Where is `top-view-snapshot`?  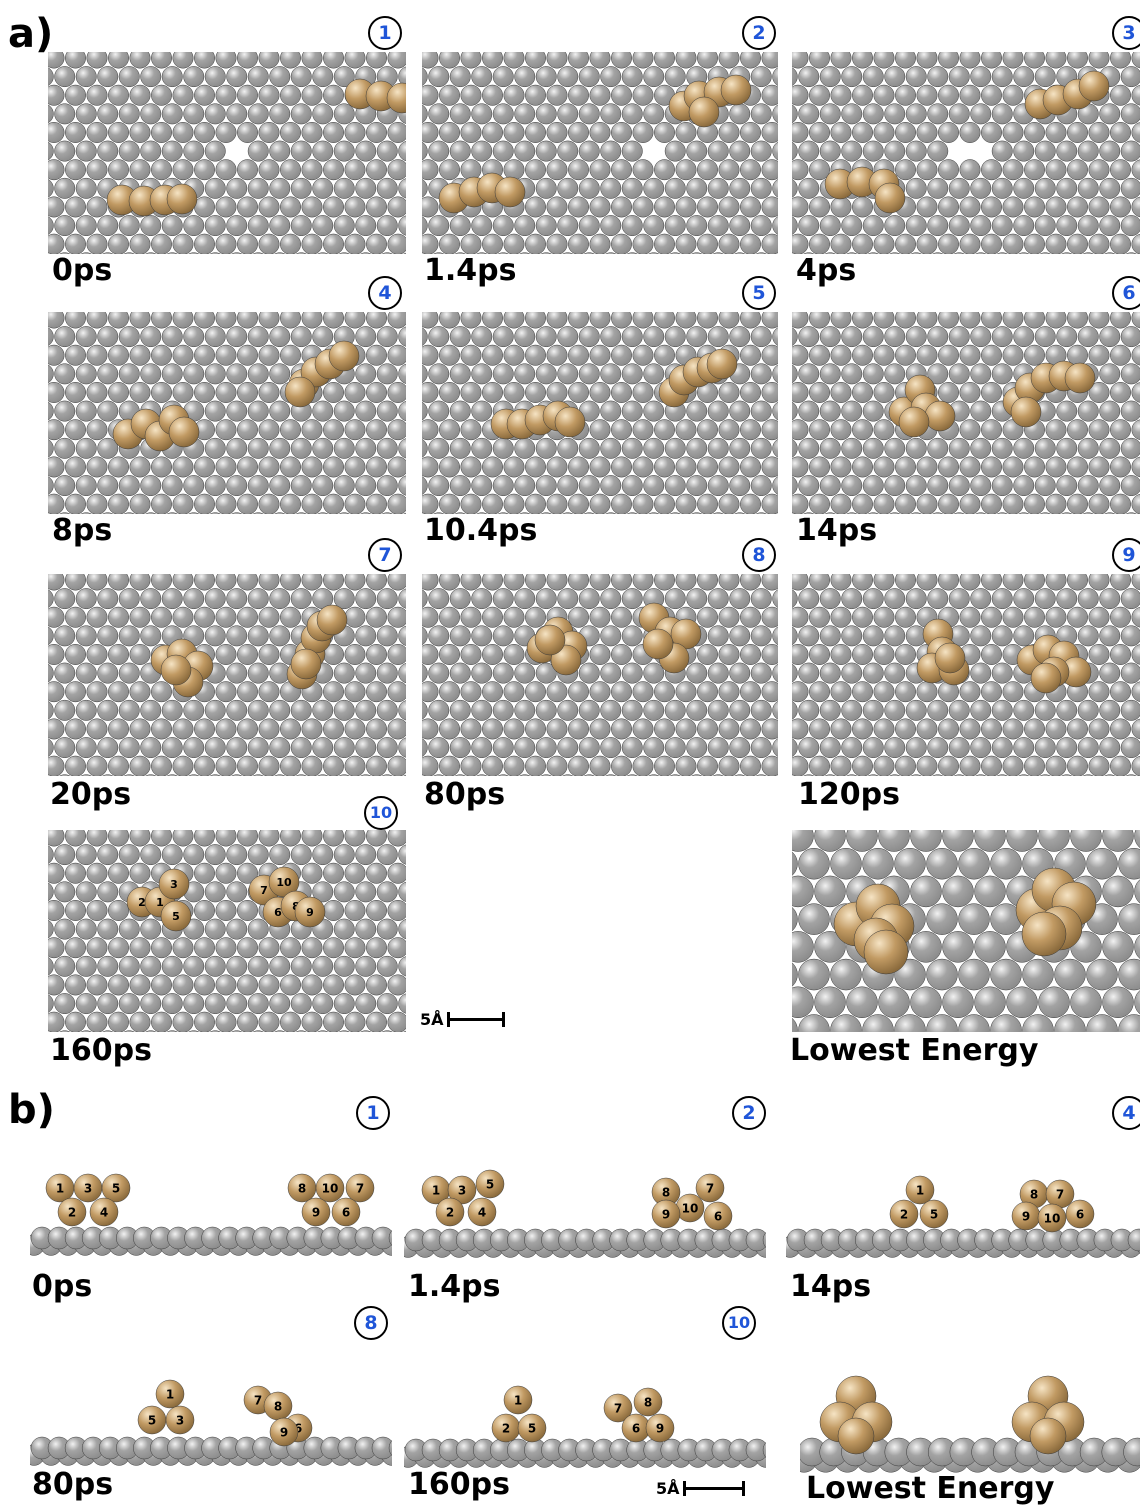
top-view-snapshot is located at coordinates (600, 675).